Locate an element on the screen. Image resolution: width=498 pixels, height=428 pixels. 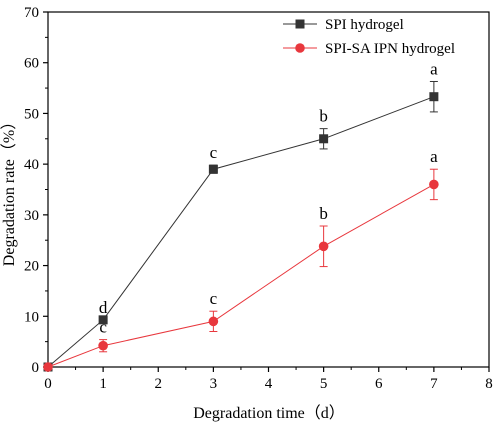
y-axis-title: Degradation rate（%） is located at coordinates (9, 190).